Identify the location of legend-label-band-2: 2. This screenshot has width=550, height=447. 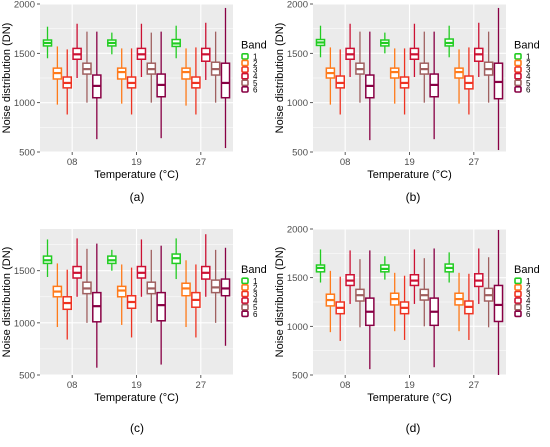
(255, 287).